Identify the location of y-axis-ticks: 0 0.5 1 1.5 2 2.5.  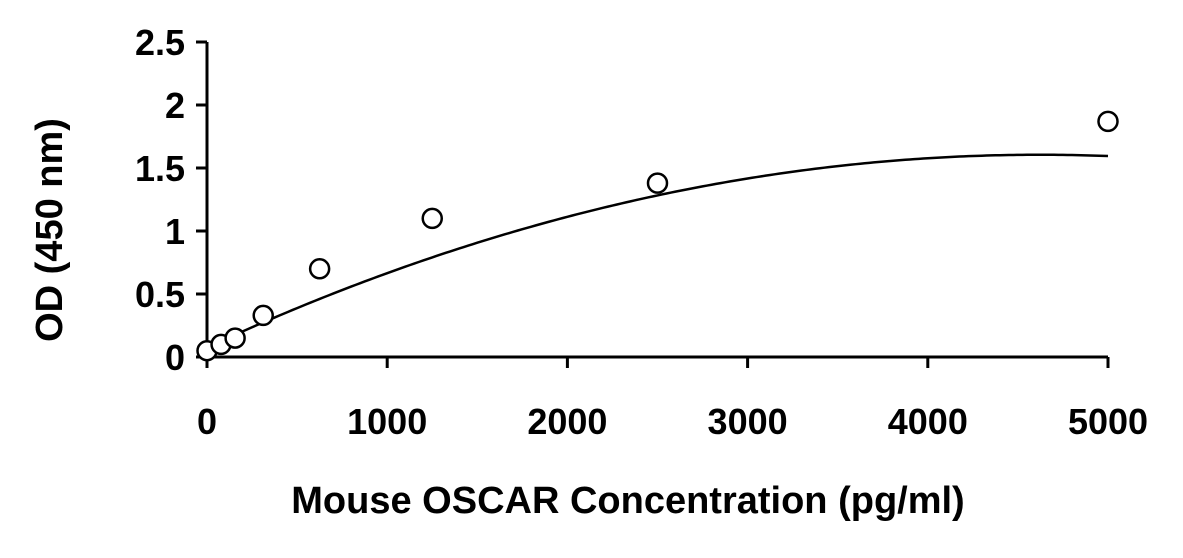
(171, 200).